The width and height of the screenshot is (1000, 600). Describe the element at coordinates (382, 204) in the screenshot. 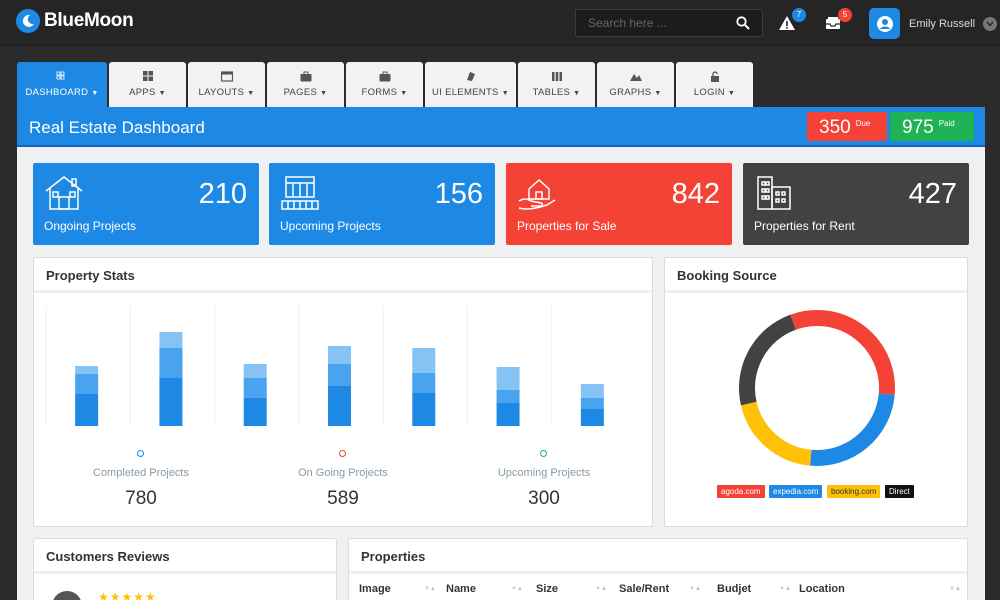

I see `stat-card-upcoming: 156 Upcoming Projects` at that location.